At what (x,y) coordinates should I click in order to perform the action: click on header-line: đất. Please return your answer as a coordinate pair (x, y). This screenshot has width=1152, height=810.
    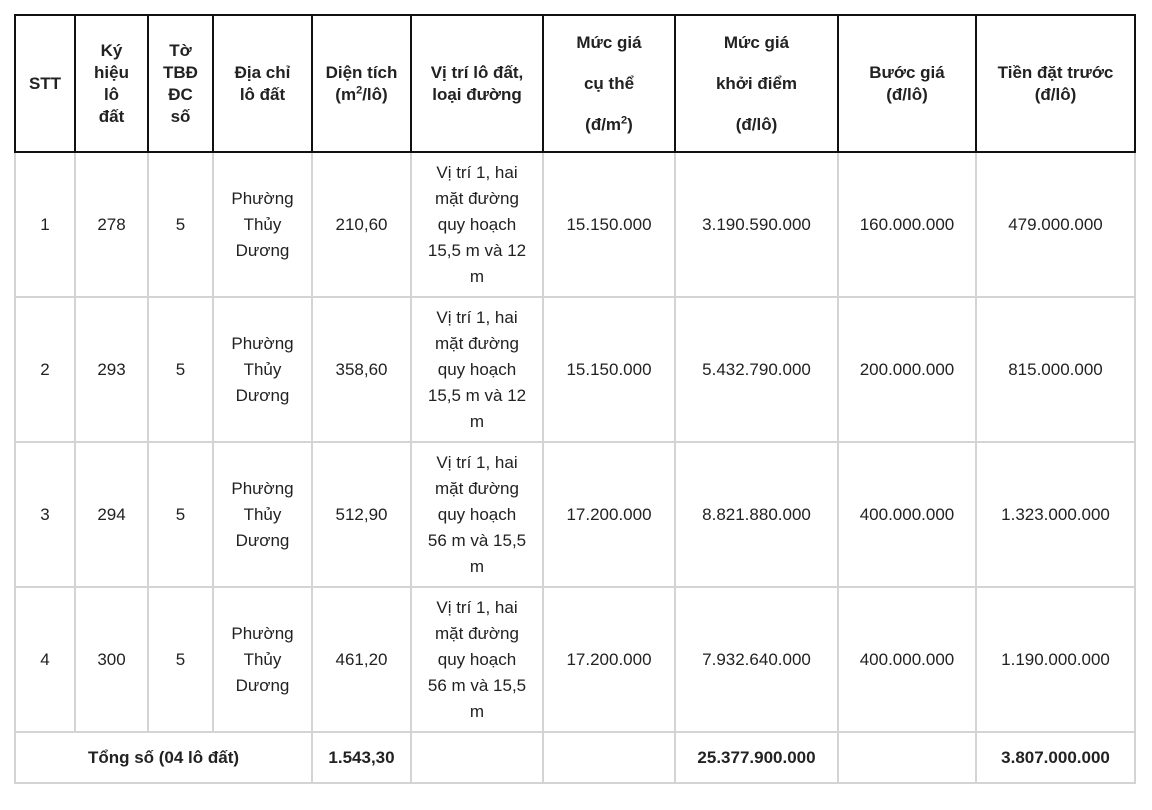
    Looking at the image, I should click on (111, 116).